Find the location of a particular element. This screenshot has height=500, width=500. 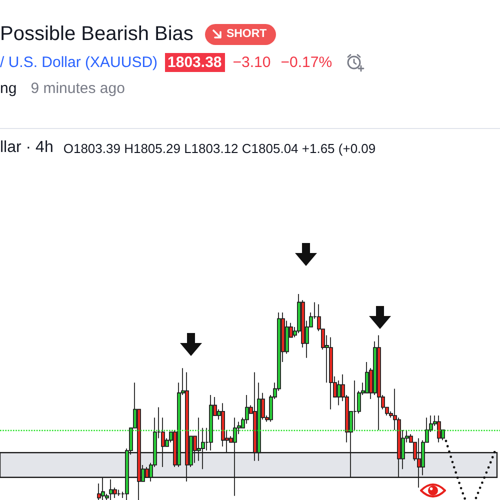

text: llar · 4h is located at coordinates (27, 148).